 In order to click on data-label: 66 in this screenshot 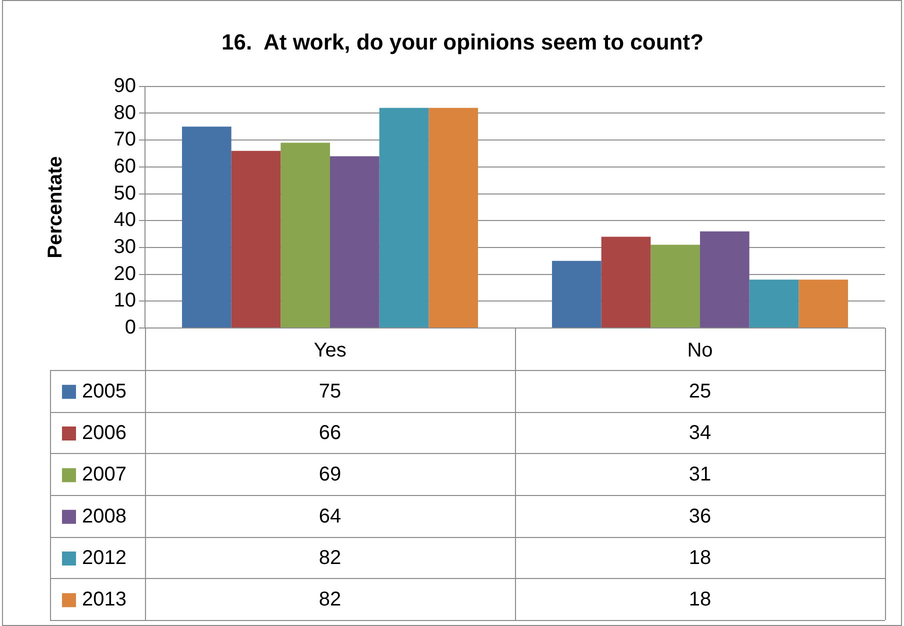, I will do `click(330, 433)`.